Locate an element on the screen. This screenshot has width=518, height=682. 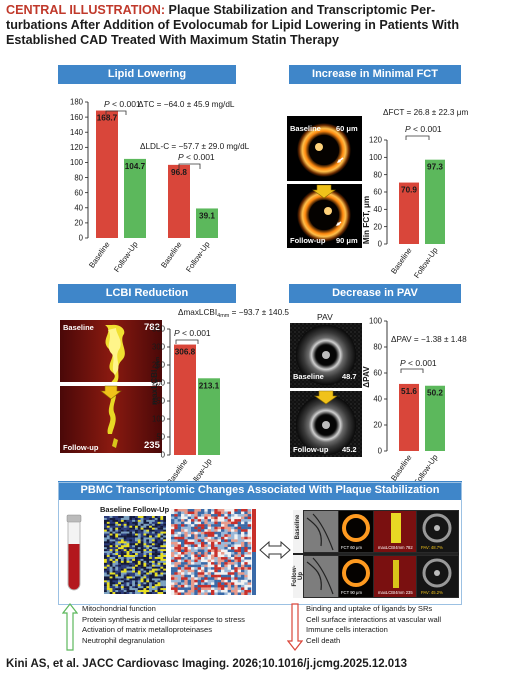
svg-text: P < 0.001 is located at coordinates (423, 129).